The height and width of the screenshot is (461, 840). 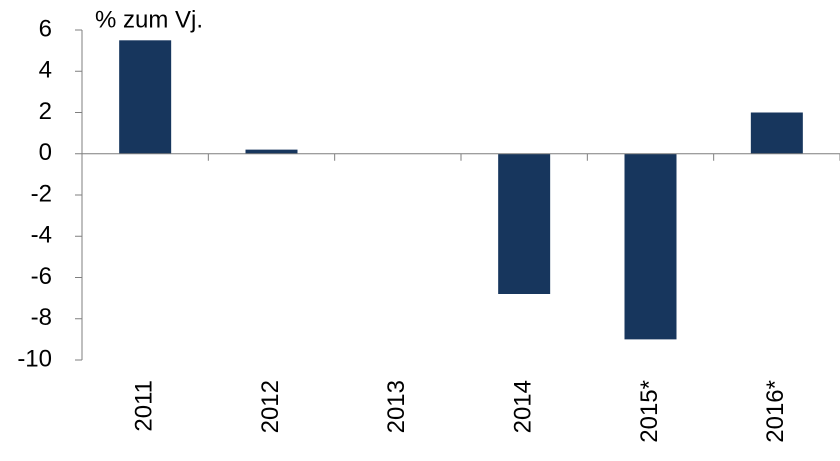 What do you see at coordinates (523, 406) in the screenshot?
I see `x-tick-label: 2014` at bounding box center [523, 406].